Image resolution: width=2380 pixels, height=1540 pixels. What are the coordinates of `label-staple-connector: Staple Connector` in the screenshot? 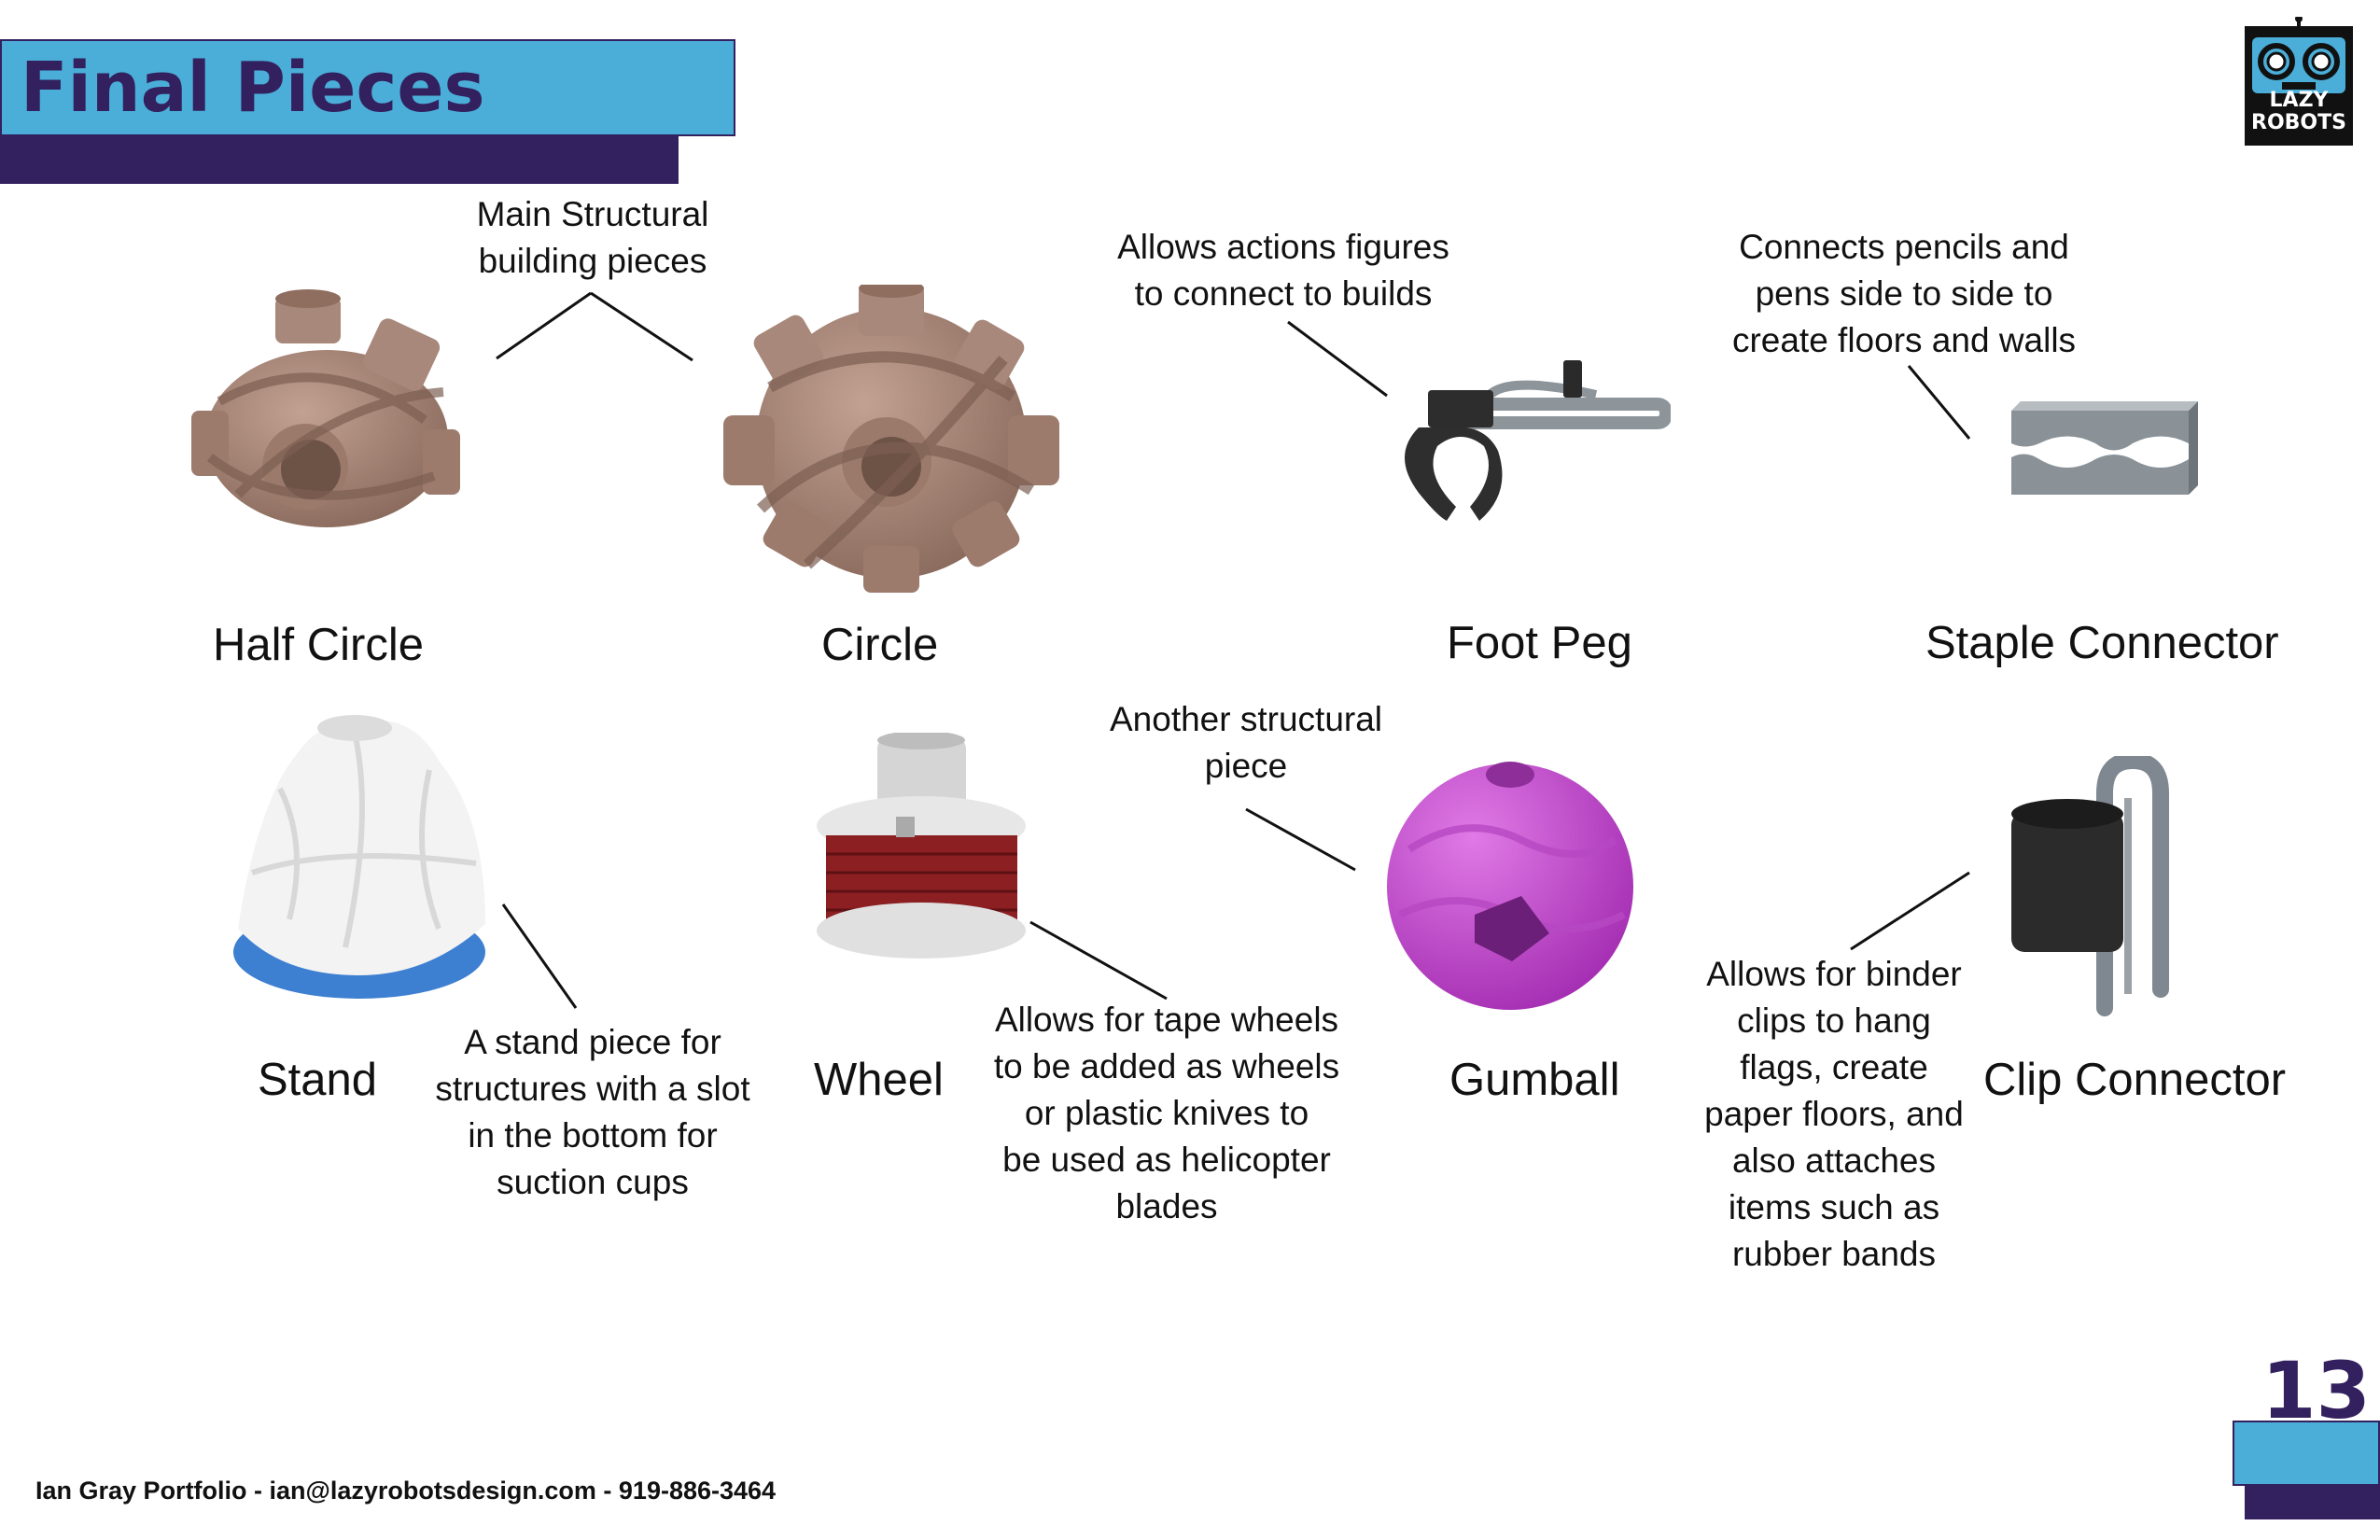 It's located at (2102, 643).